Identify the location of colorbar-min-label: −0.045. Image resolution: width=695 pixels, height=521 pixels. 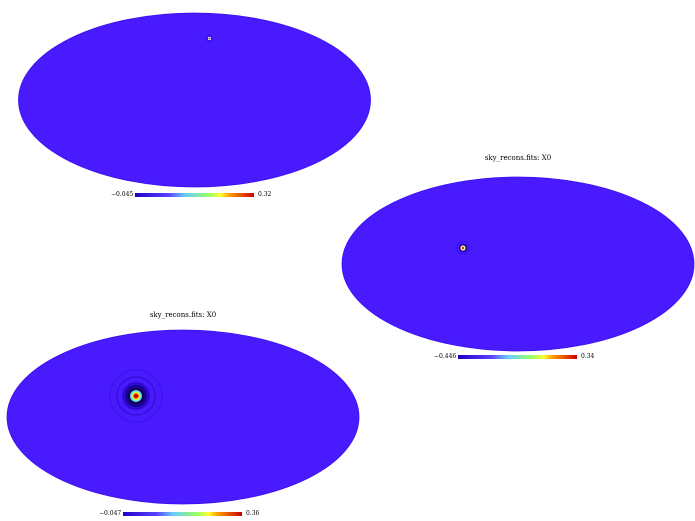
(122, 194).